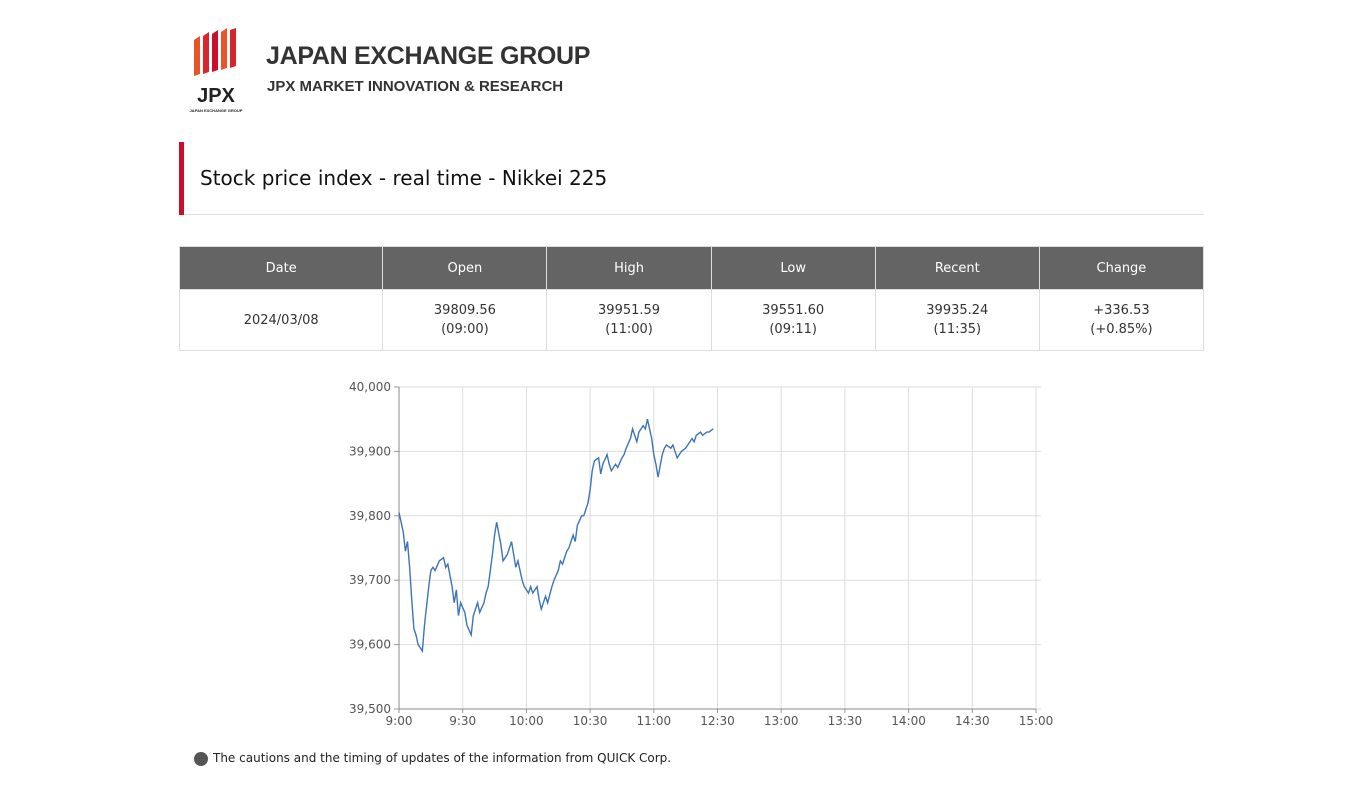 Image resolution: width=1354 pixels, height=790 pixels. I want to click on price-line, so click(556, 536).